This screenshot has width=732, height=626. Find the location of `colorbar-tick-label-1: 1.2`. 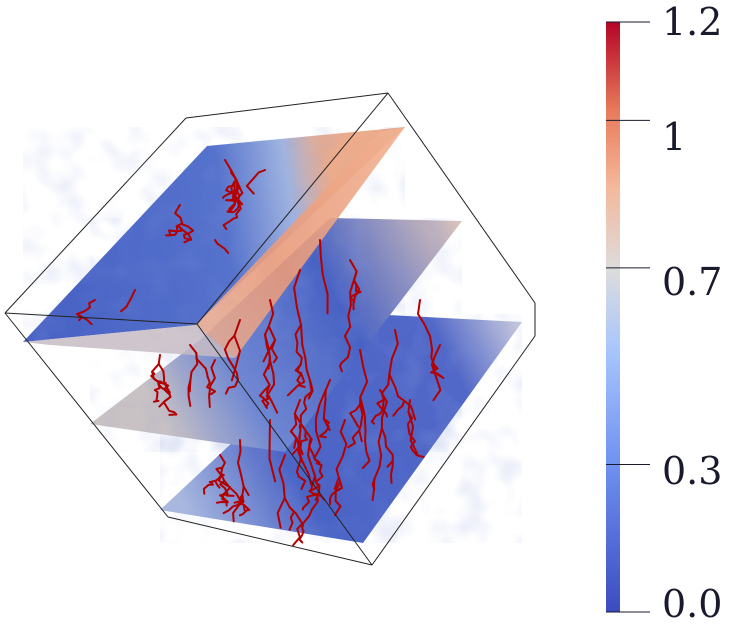

colorbar-tick-label-1: 1.2 is located at coordinates (692, 22).